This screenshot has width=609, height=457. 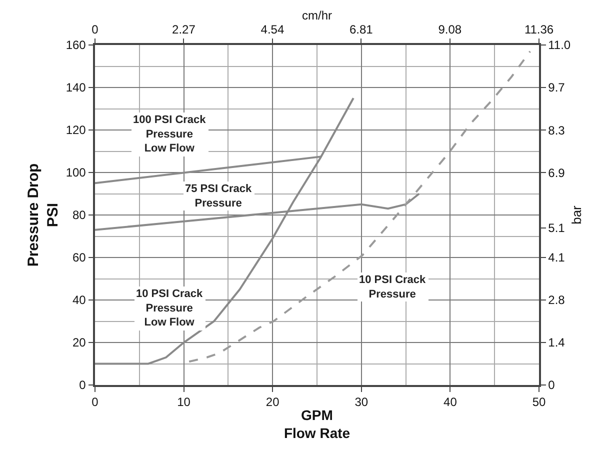 I want to click on series-label: 10 PSI Crack Pressure Low Flow, so click(x=170, y=308).